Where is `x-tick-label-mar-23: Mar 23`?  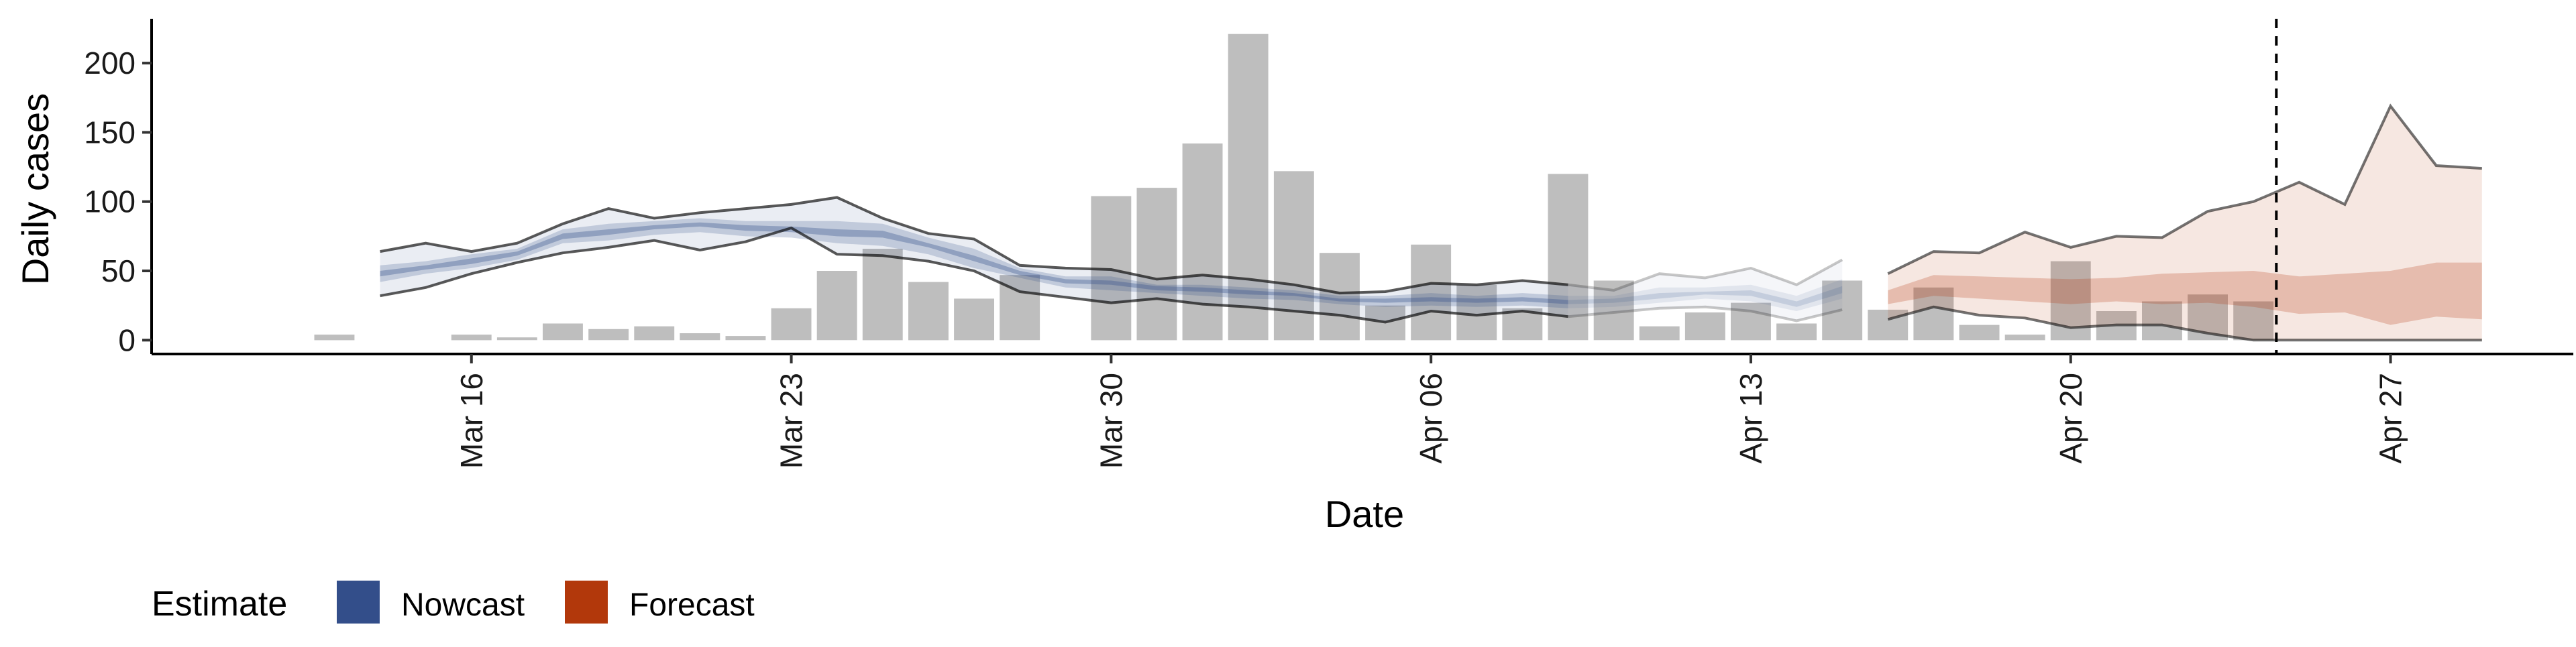 x-tick-label-mar-23: Mar 23 is located at coordinates (791, 421).